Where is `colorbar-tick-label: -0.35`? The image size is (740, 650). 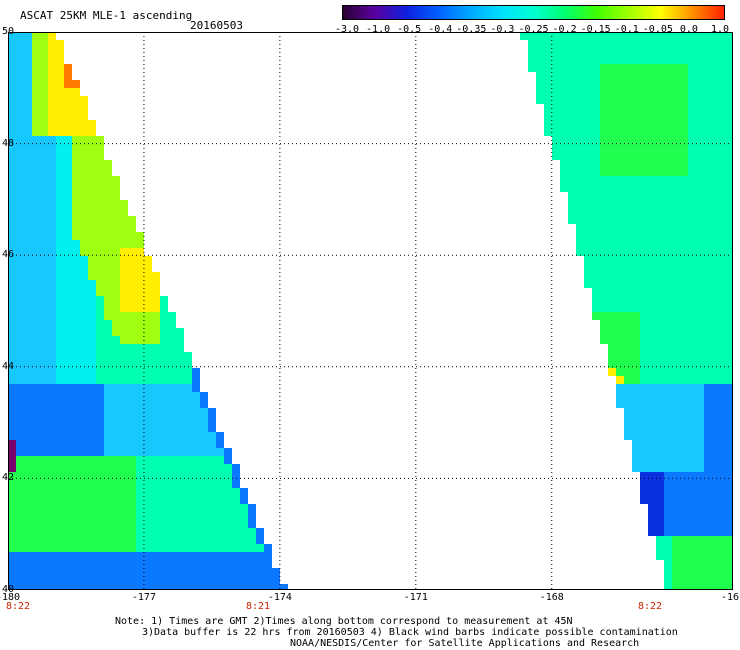
colorbar-tick-label: -0.35 is located at coordinates (471, 29).